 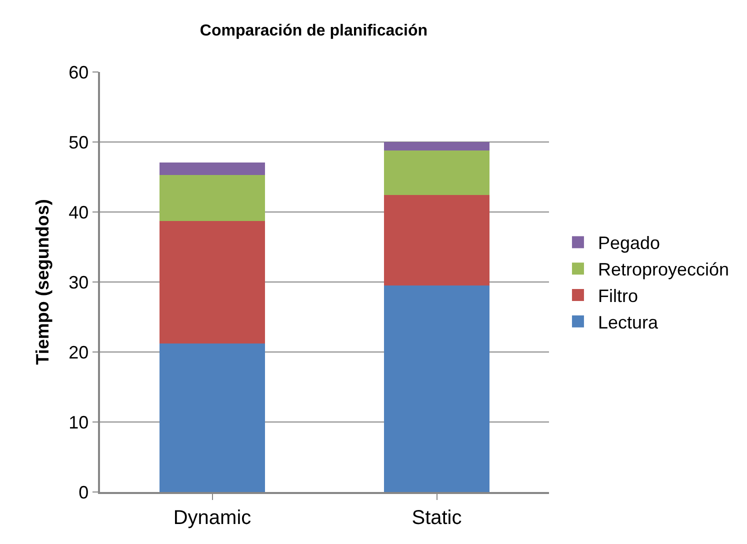 I want to click on x-tick-label: Dynamic, so click(x=212, y=517).